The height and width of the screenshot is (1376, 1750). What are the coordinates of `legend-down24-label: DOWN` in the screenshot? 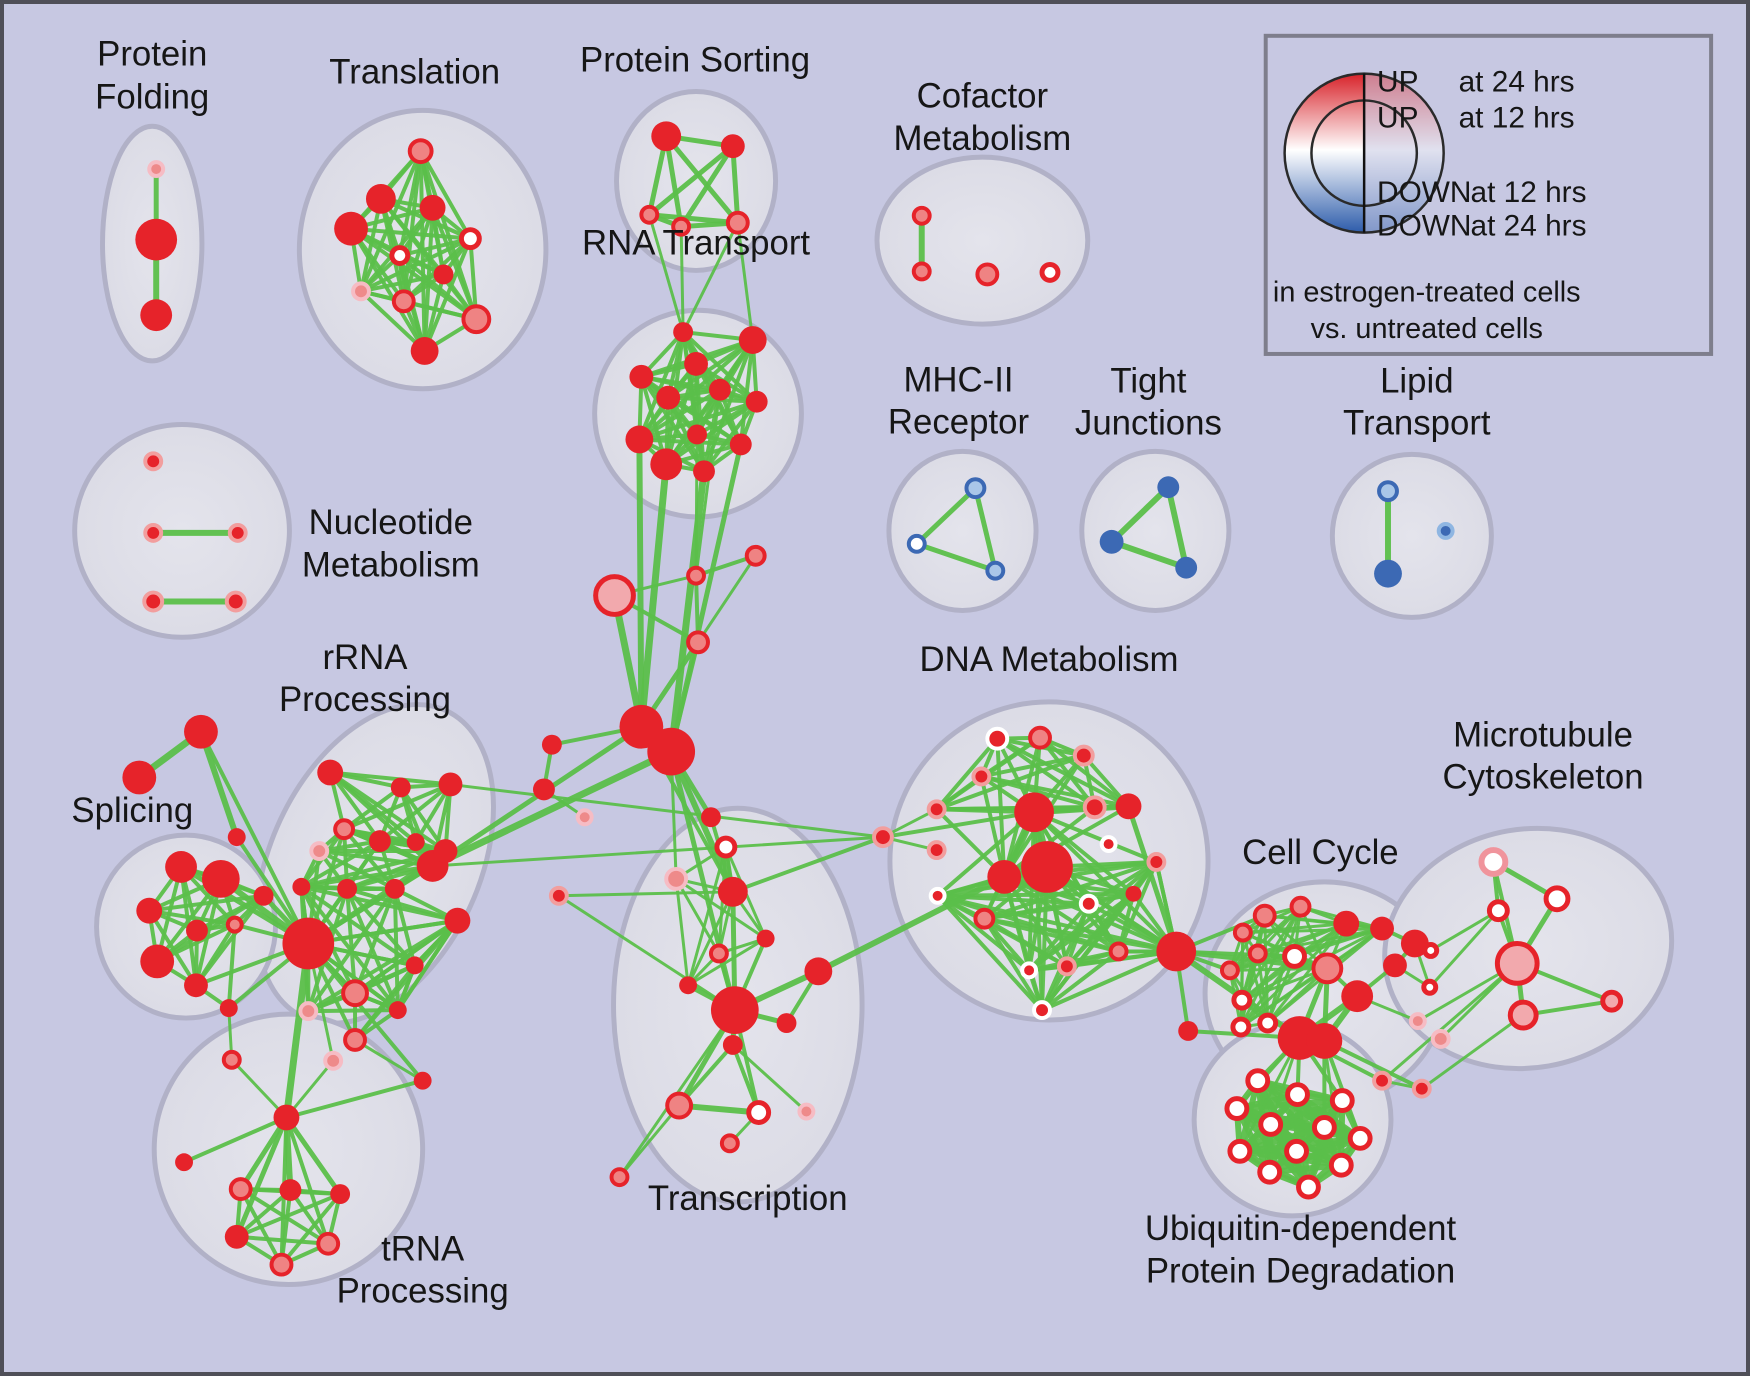 It's located at (1424, 226).